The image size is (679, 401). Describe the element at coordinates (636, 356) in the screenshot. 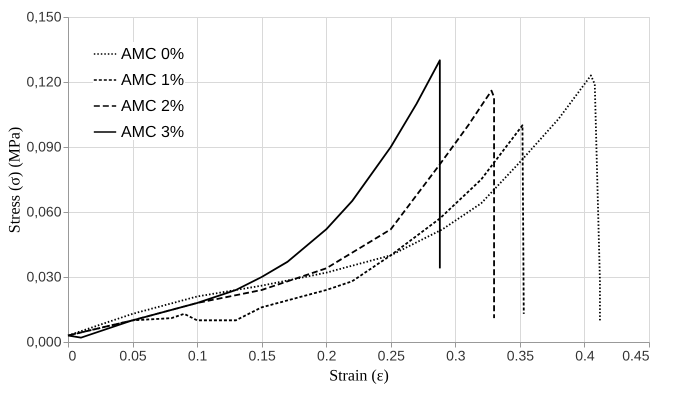

I see `x-tick-label: 0.45` at that location.